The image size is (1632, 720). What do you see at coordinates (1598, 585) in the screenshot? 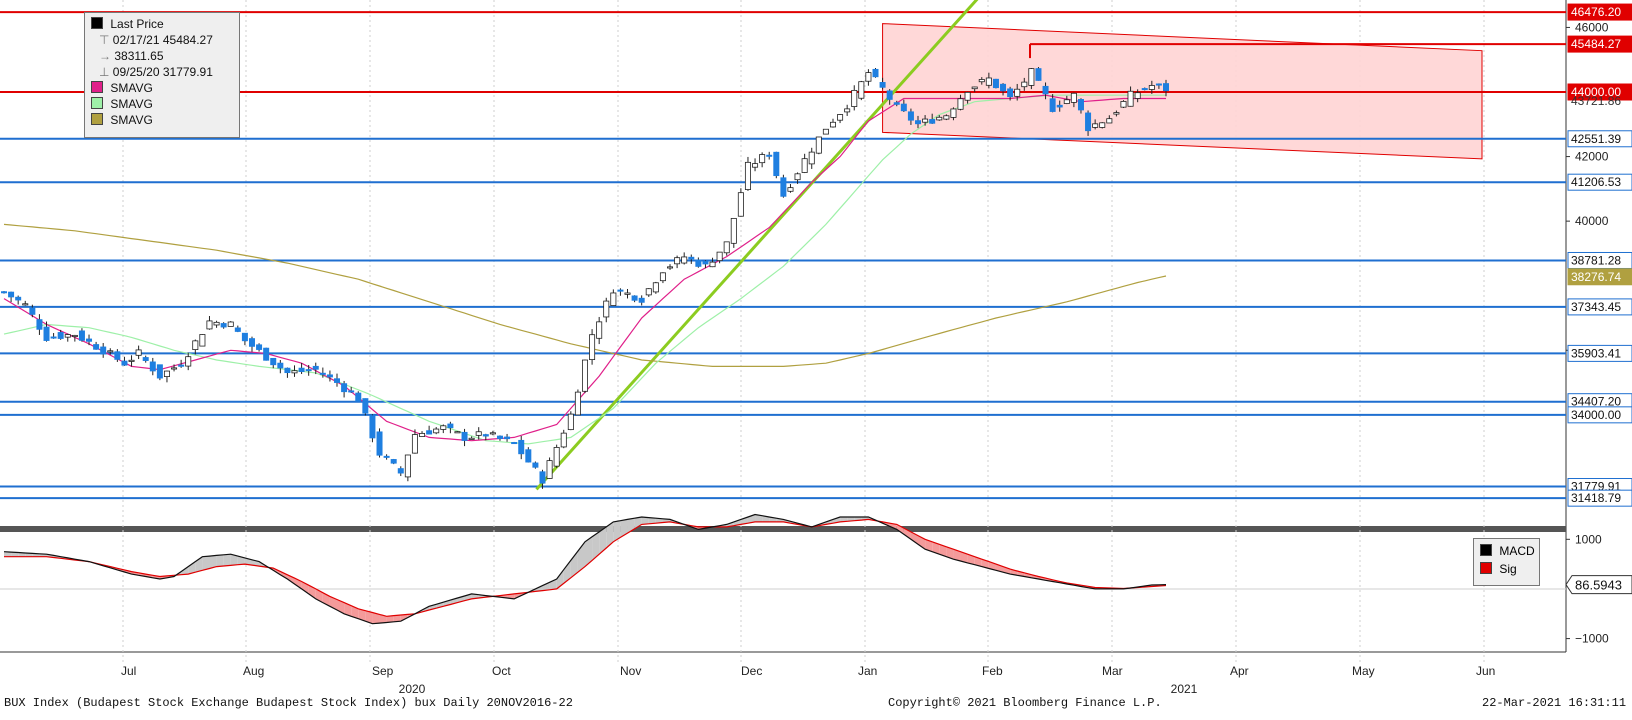
I see `macd-last-value-label: 86.5943` at bounding box center [1598, 585].